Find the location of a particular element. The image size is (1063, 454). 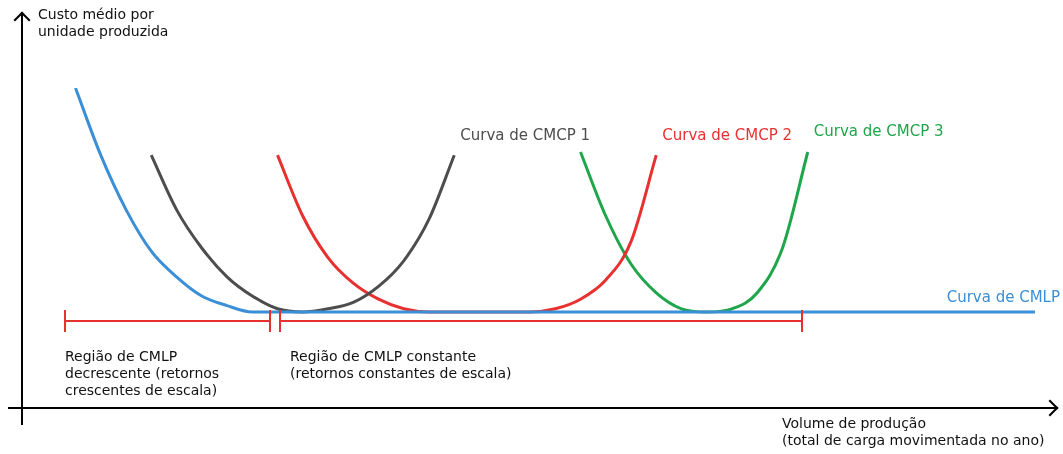

series-label: Curva de CMCP 2 is located at coordinates (727, 134).